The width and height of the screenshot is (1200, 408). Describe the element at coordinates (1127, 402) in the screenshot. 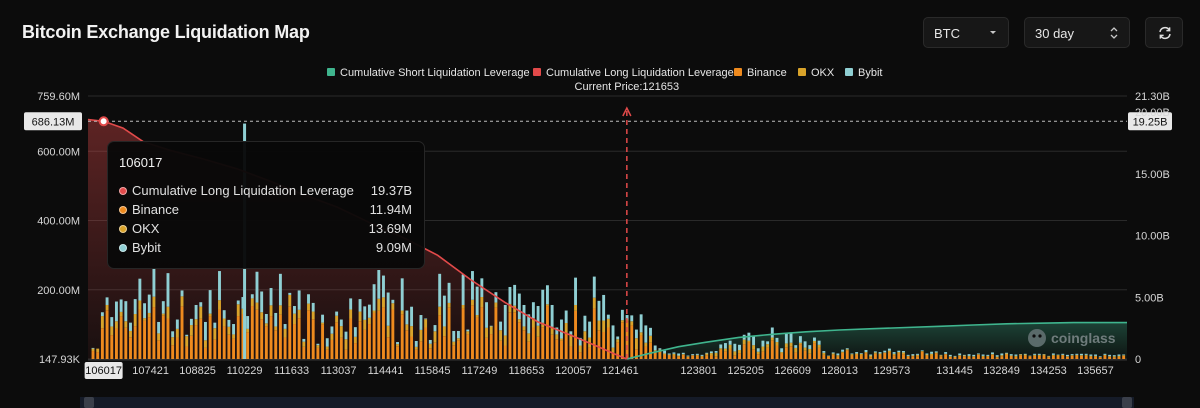

I see `zoom-handle-right` at that location.